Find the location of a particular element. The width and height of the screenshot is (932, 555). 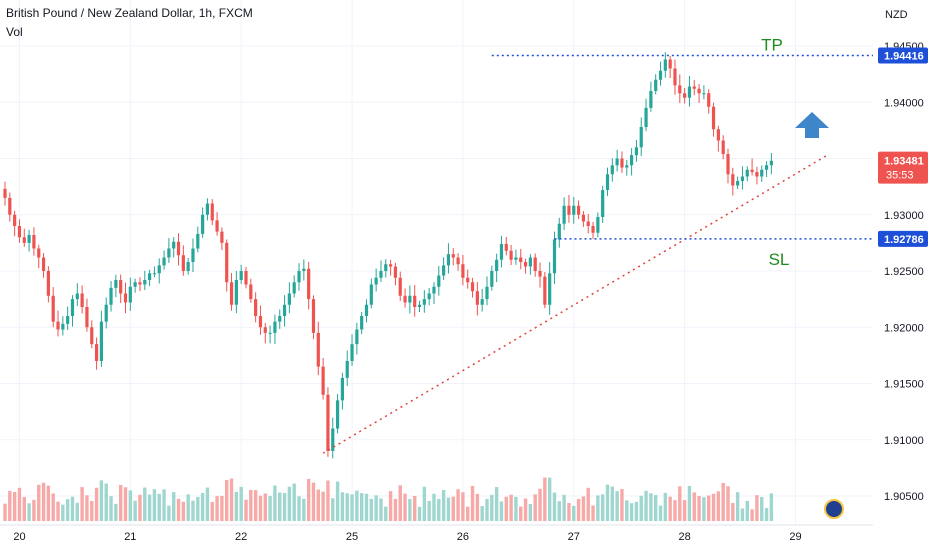

time-axis: 20 21 22 25 26 27 28 29 is located at coordinates (436, 533).